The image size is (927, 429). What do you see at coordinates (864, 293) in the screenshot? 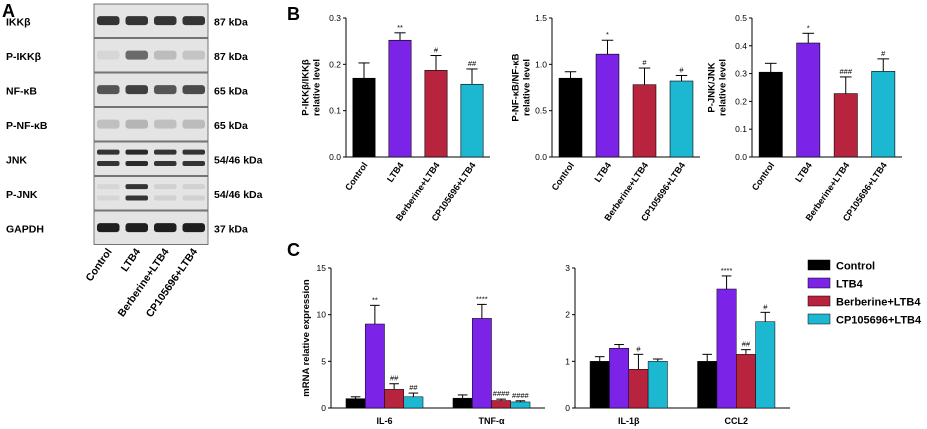
I see `legend: Control LTB4 Berberine+LTB4 CP105696+LTB4` at bounding box center [864, 293].